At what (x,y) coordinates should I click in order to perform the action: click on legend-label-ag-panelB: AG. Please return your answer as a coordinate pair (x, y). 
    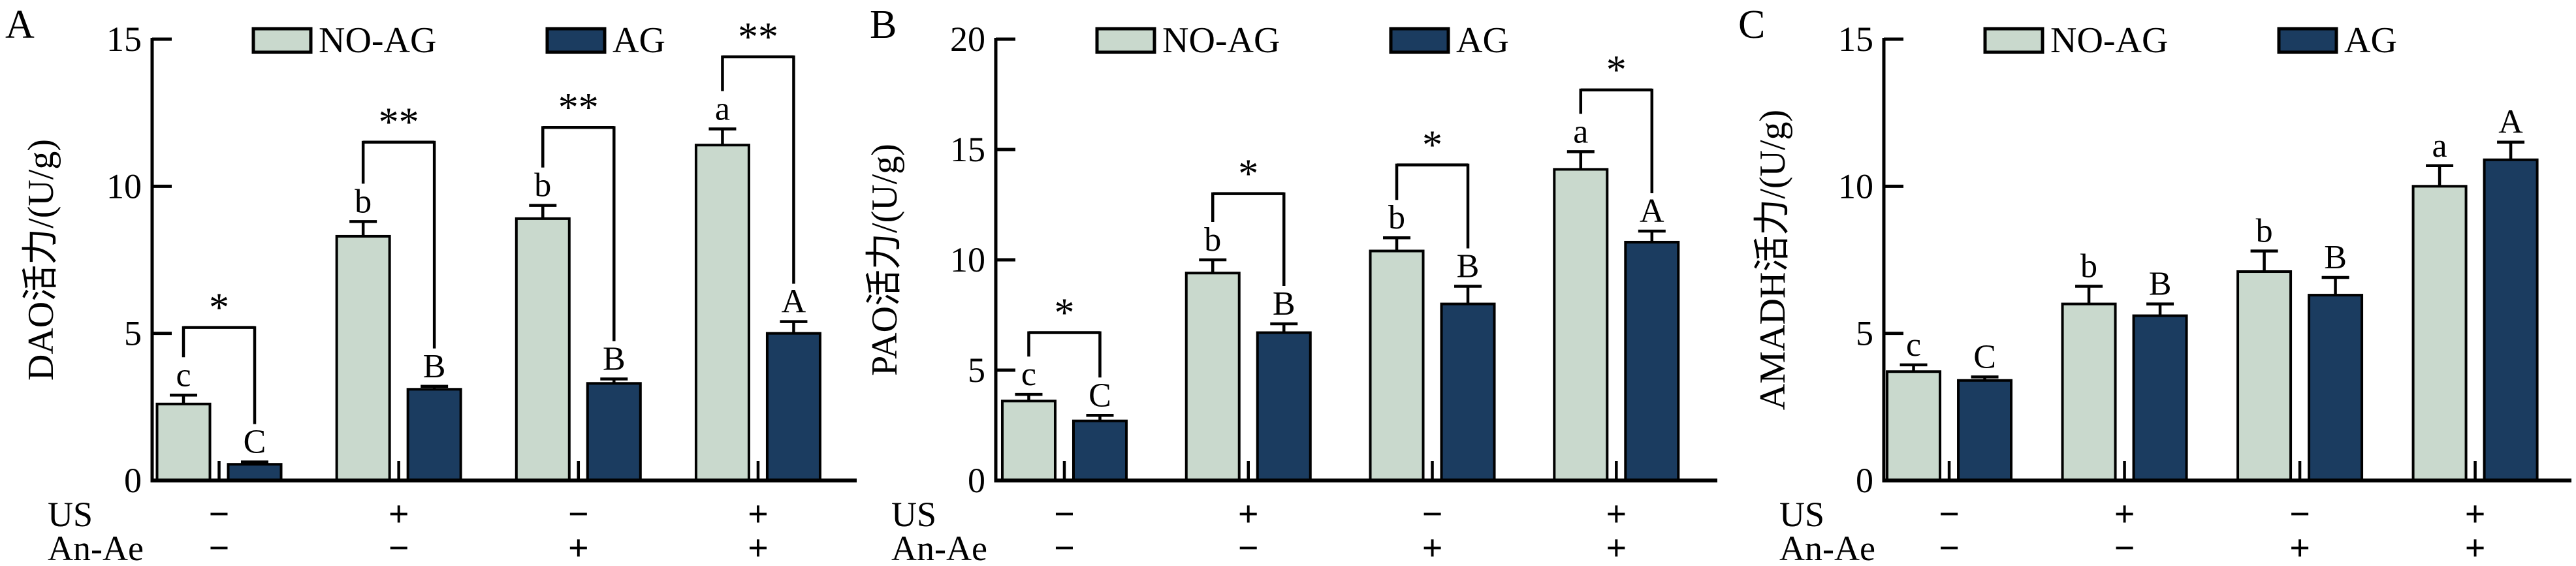
    Looking at the image, I should click on (1483, 40).